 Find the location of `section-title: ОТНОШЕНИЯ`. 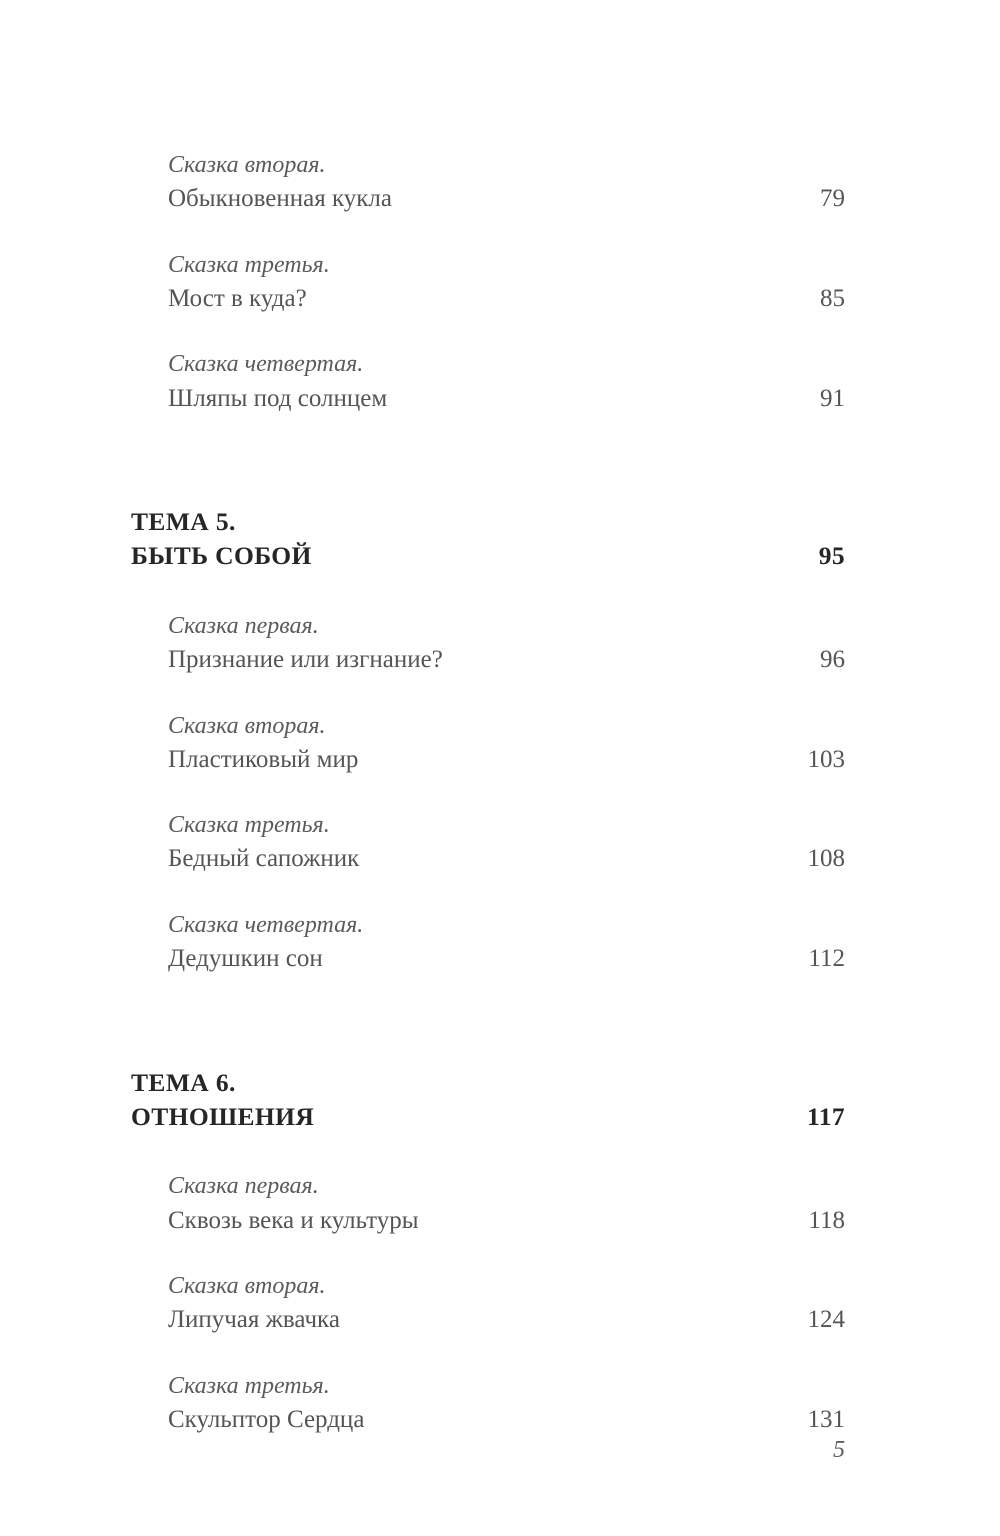

section-title: ОТНОШЕНИЯ is located at coordinates (223, 1116).